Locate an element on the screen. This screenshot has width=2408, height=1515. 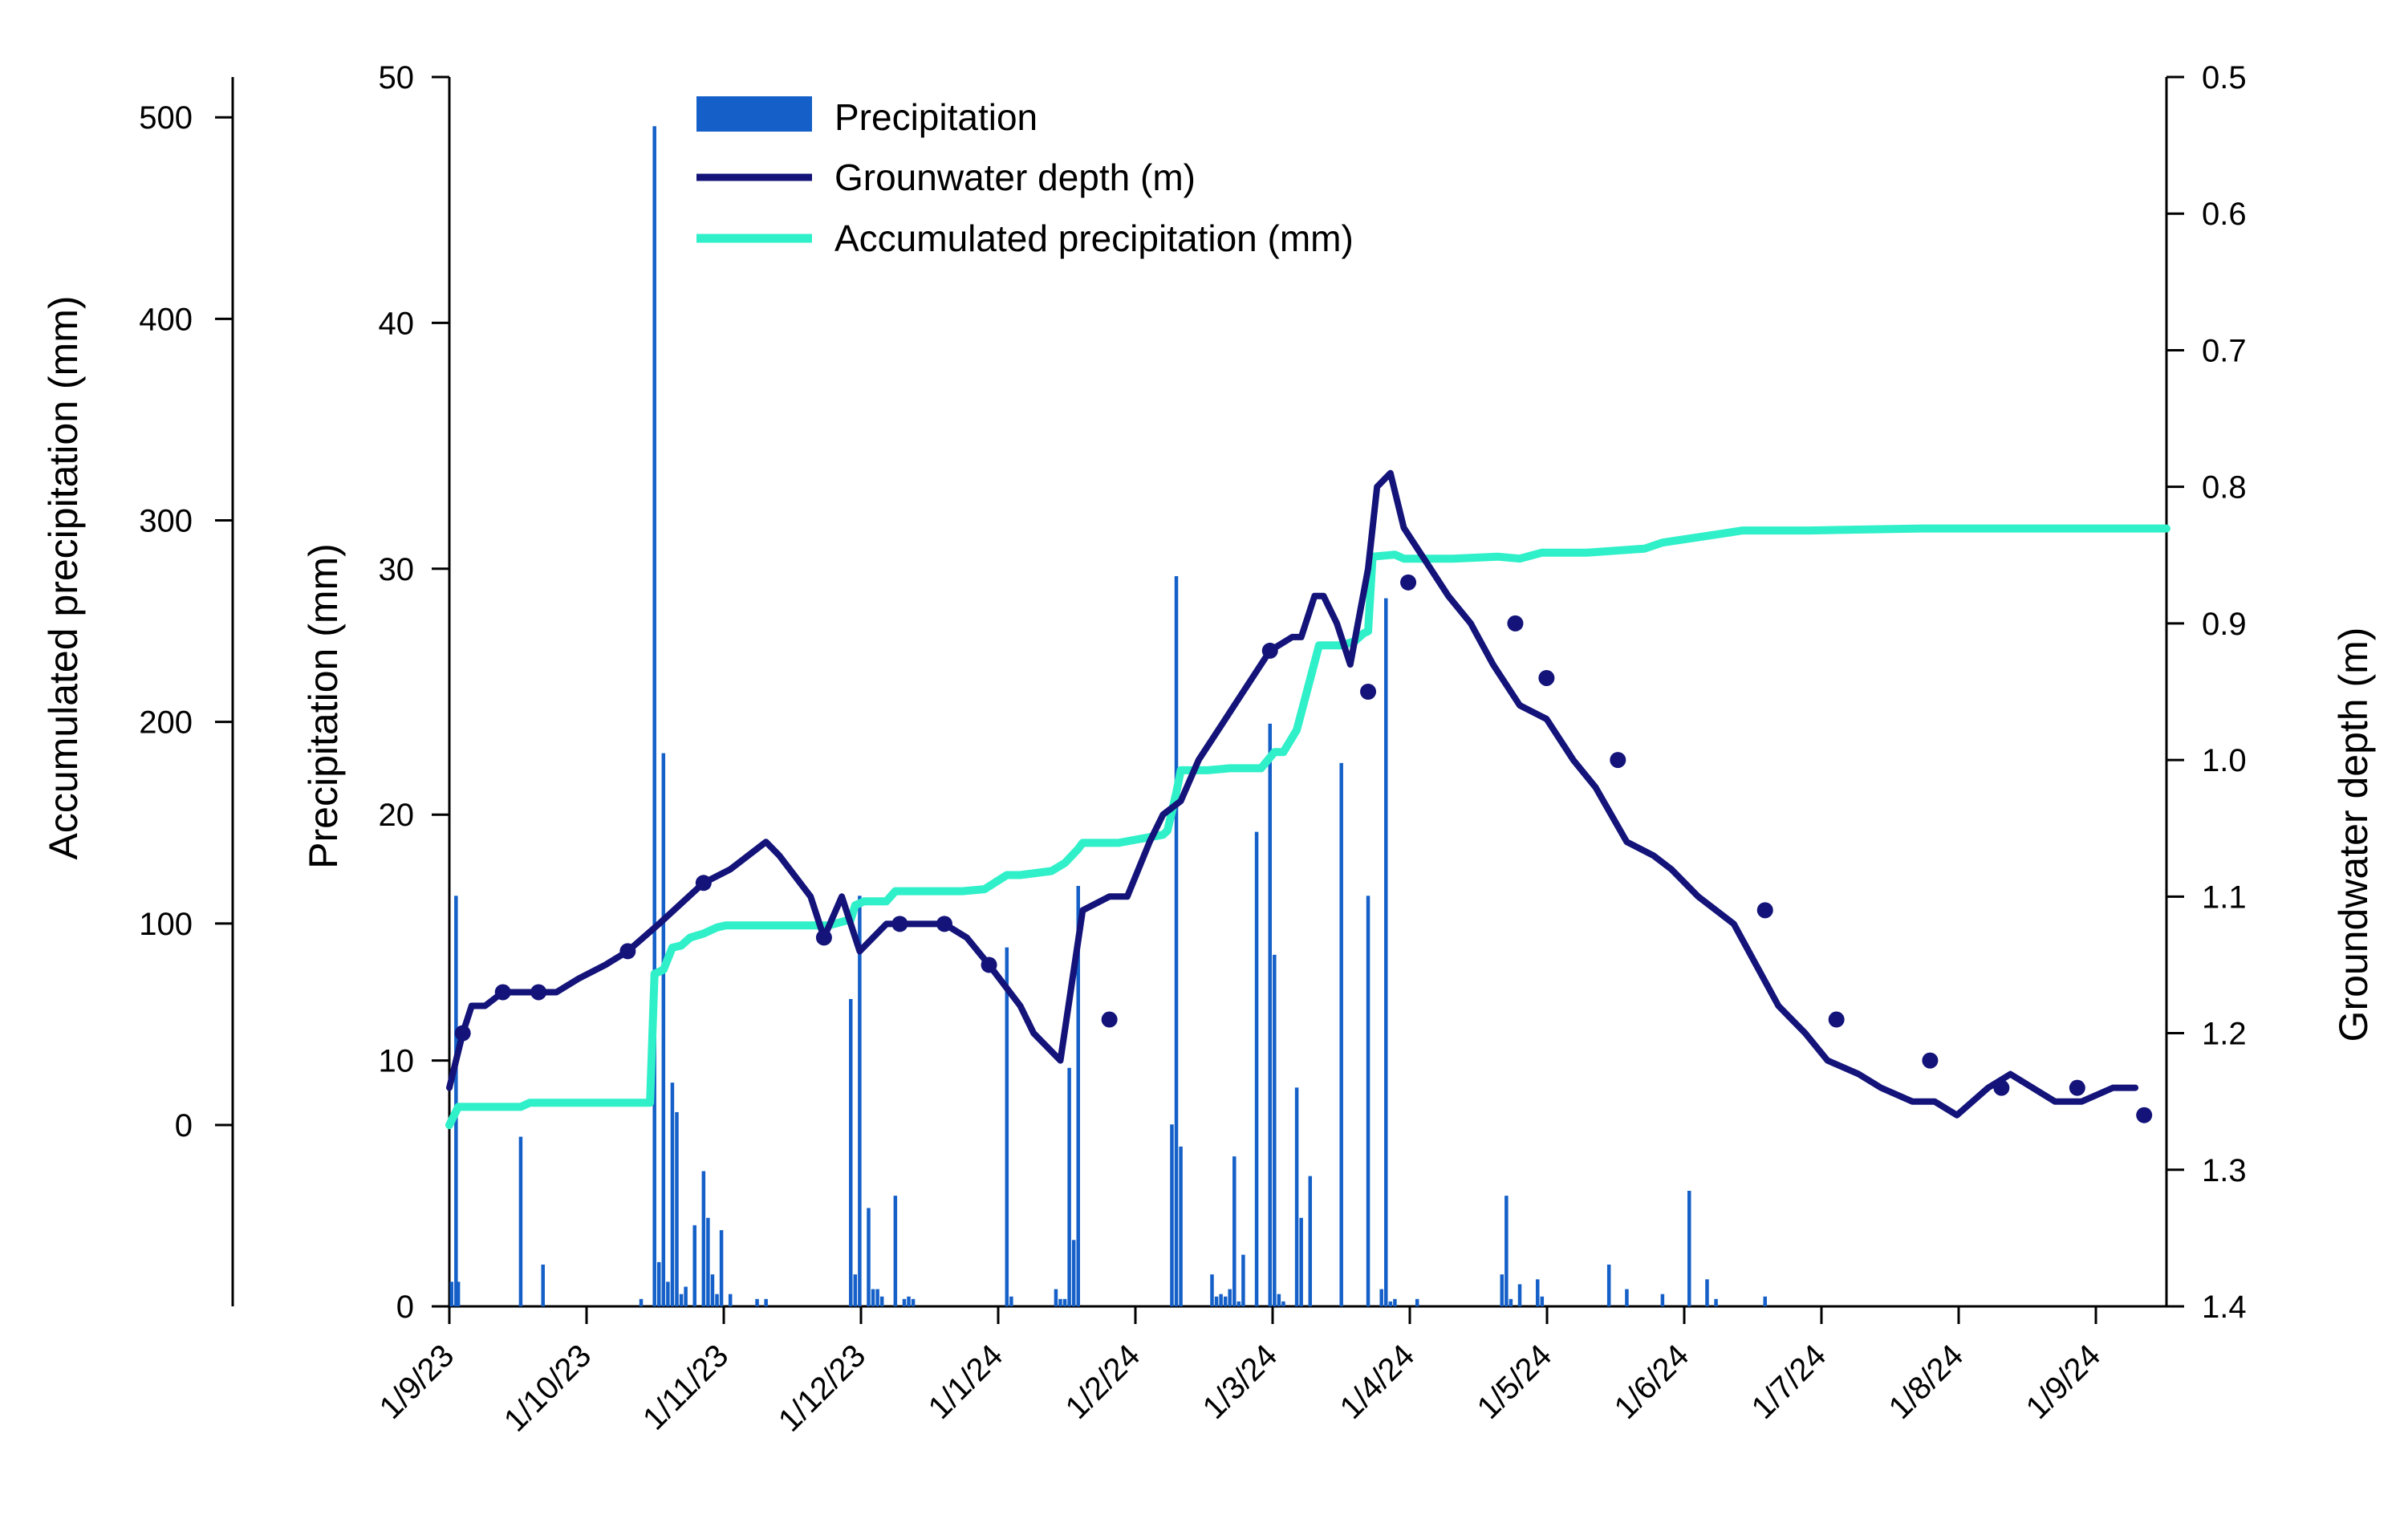
groundwater-tick-label: 1.1 is located at coordinates (2224, 897).